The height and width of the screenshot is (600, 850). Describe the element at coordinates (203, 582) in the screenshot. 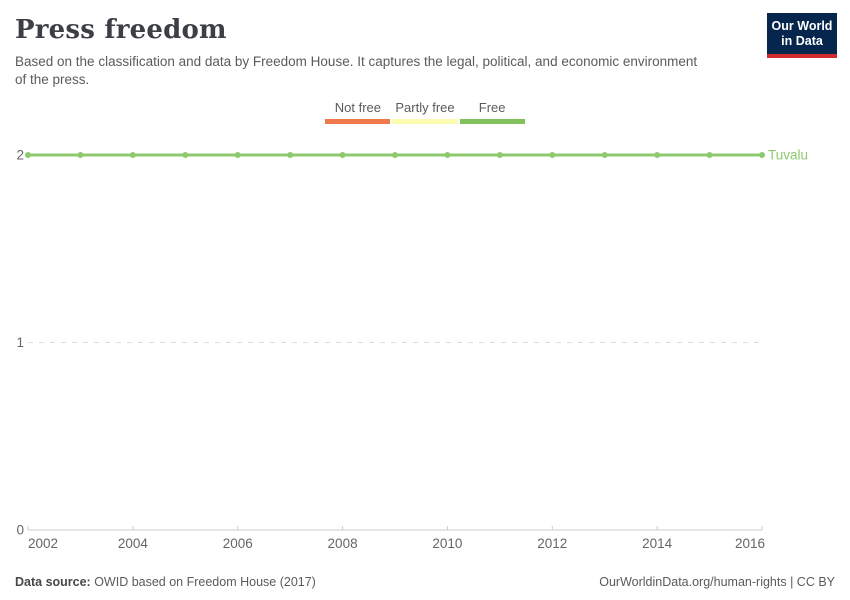

I see `data-source-text: OWID based on Freedom House (2017)` at that location.